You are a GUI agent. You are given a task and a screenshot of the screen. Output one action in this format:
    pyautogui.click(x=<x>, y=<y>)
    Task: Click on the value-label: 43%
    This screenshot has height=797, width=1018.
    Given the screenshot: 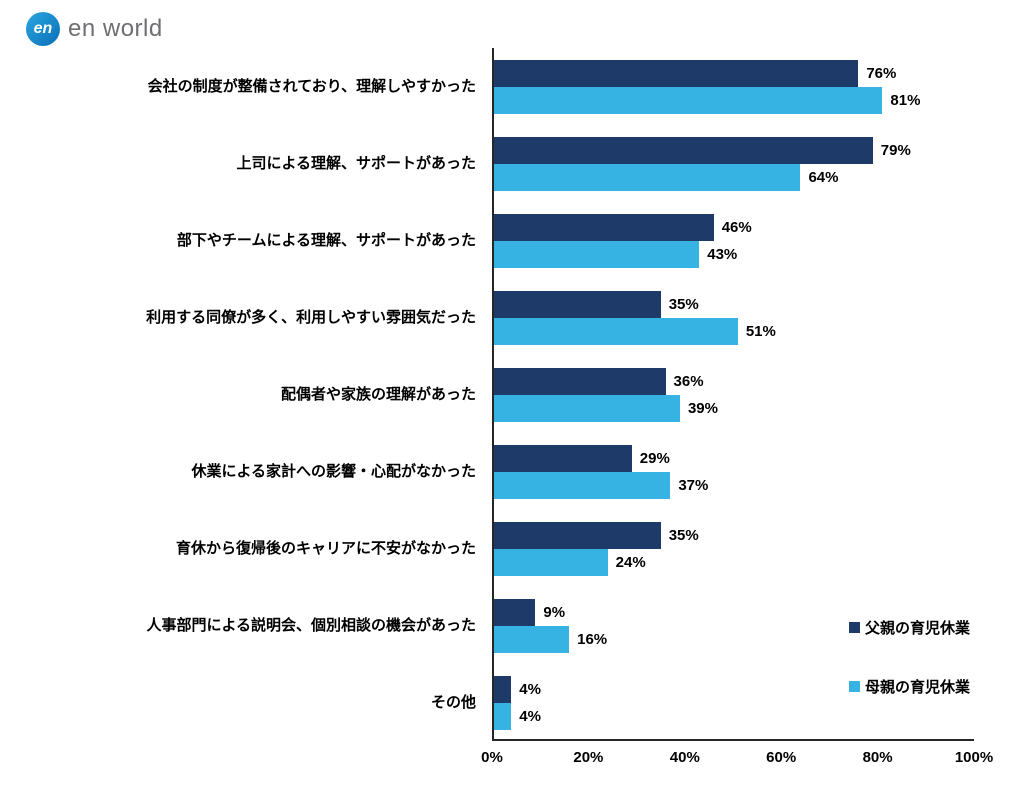 What is the action you would take?
    pyautogui.click(x=722, y=254)
    